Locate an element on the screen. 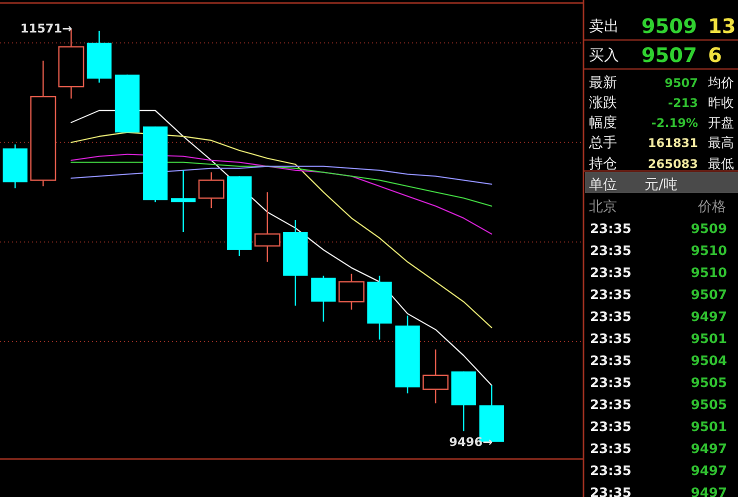 This screenshot has height=497, width=738. text: 元/吨 is located at coordinates (661, 185).